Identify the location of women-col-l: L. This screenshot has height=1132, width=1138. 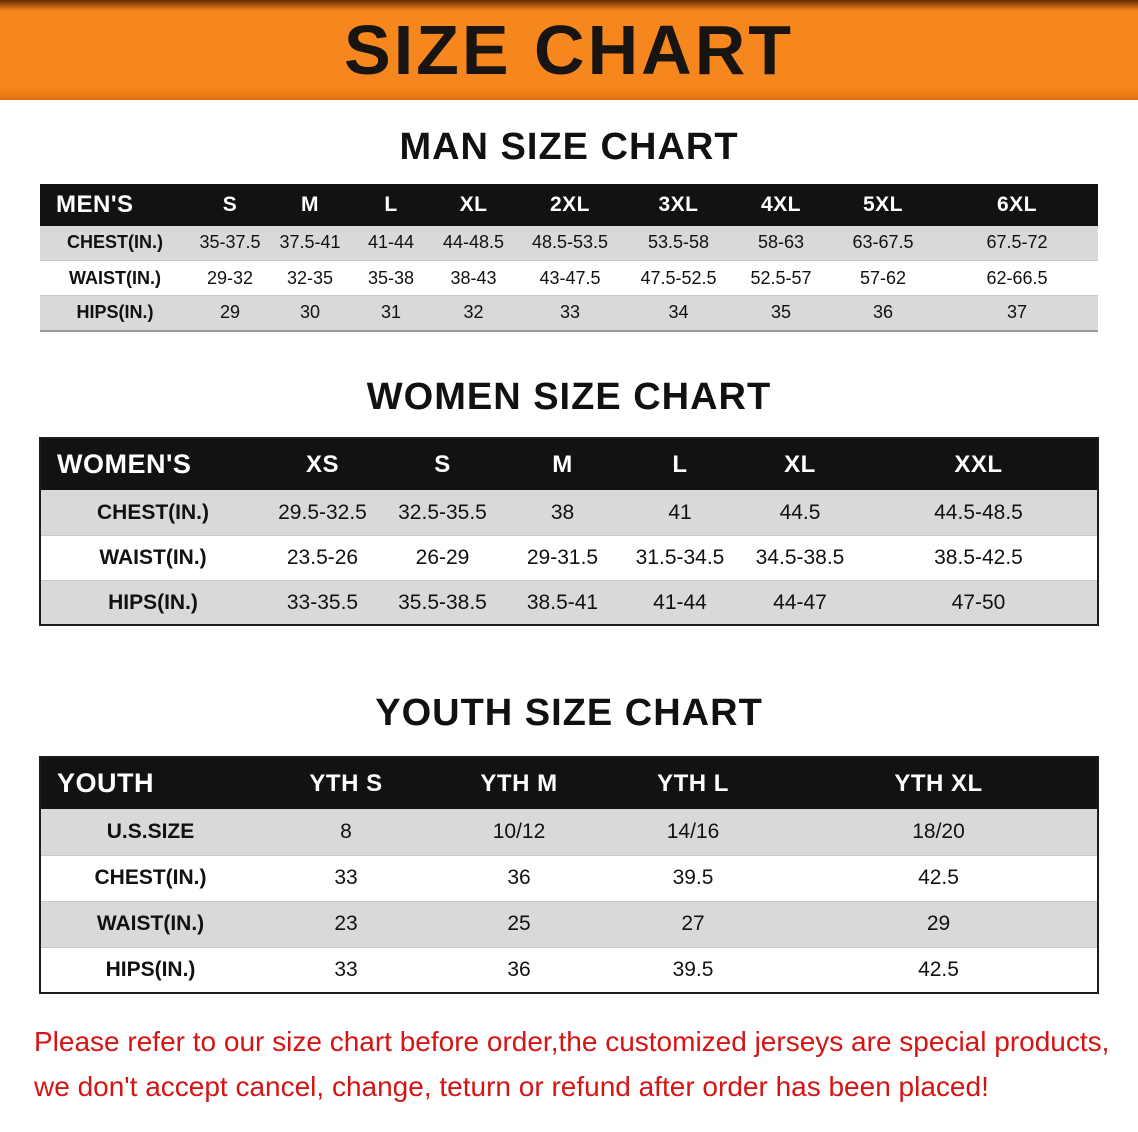
(680, 464).